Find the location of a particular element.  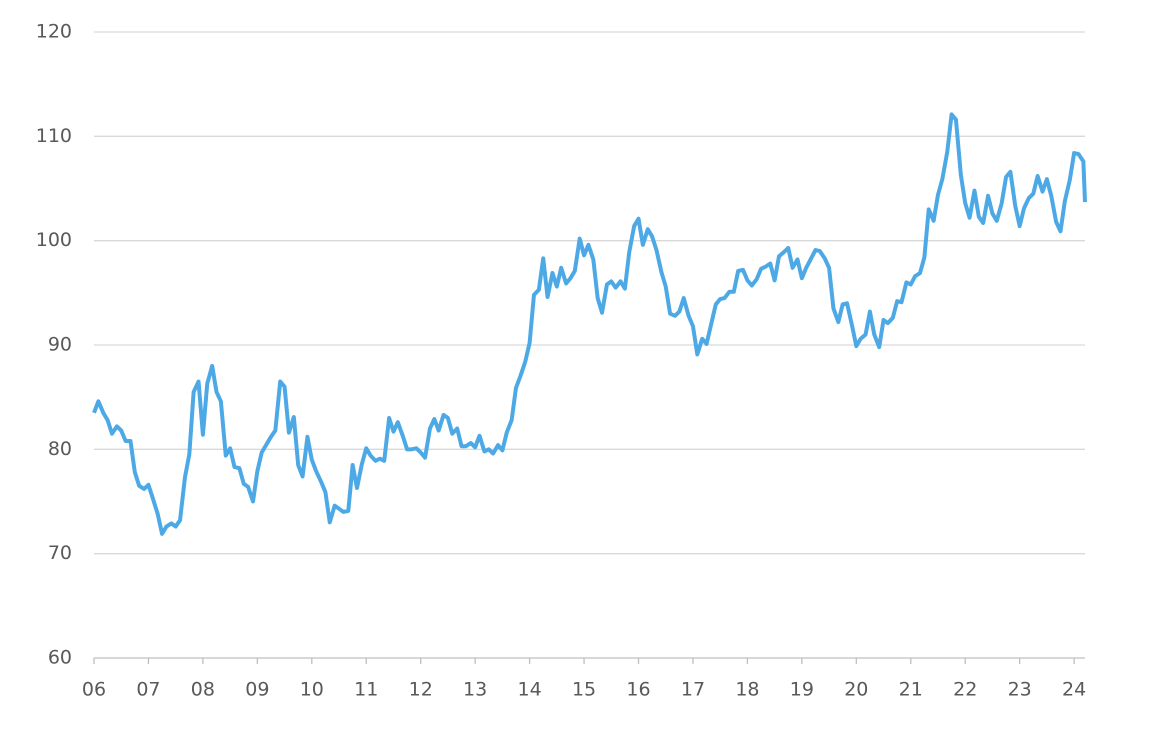

x-tick-label: 11 is located at coordinates (366, 690).